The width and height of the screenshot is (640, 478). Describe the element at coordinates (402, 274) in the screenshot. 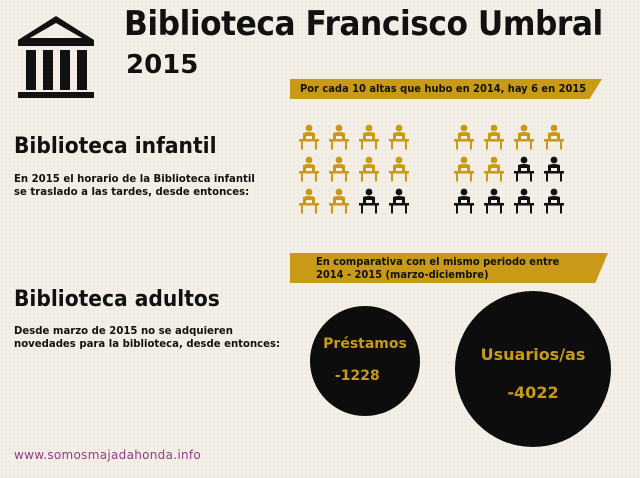

I see `comparativa-line: 2014 - 2015 (marzo-diciembre)` at that location.